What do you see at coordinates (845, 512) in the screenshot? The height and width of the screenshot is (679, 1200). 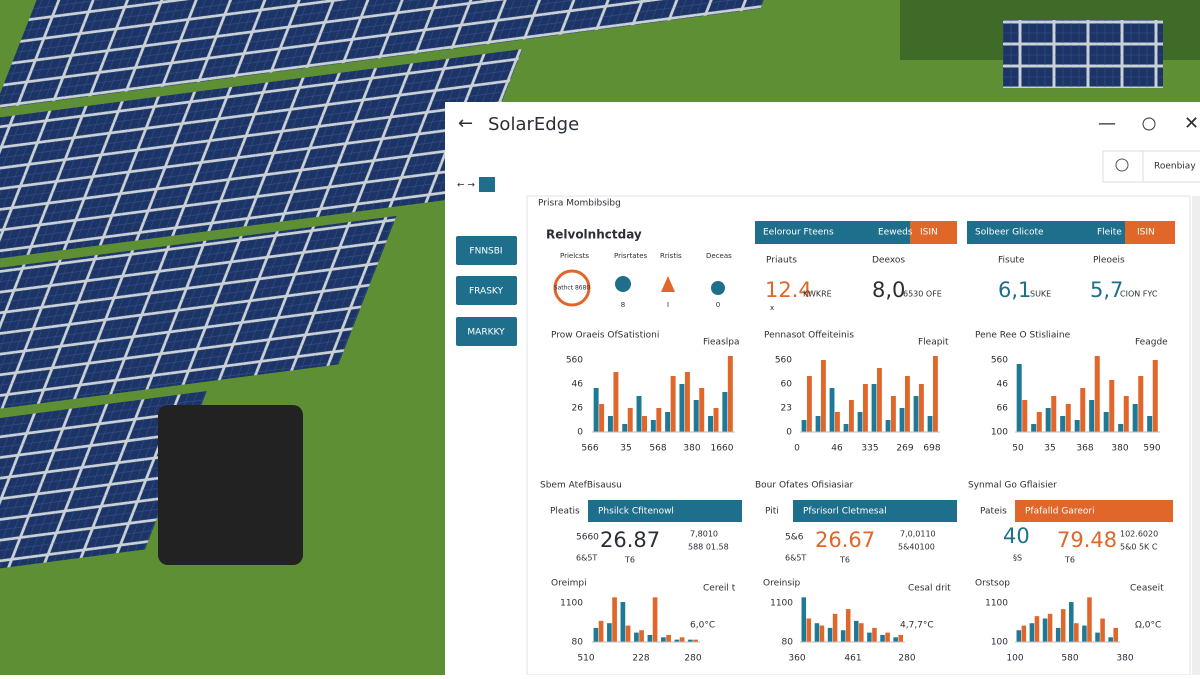 I see `label: Pfsrisorl Cletmesal` at bounding box center [845, 512].